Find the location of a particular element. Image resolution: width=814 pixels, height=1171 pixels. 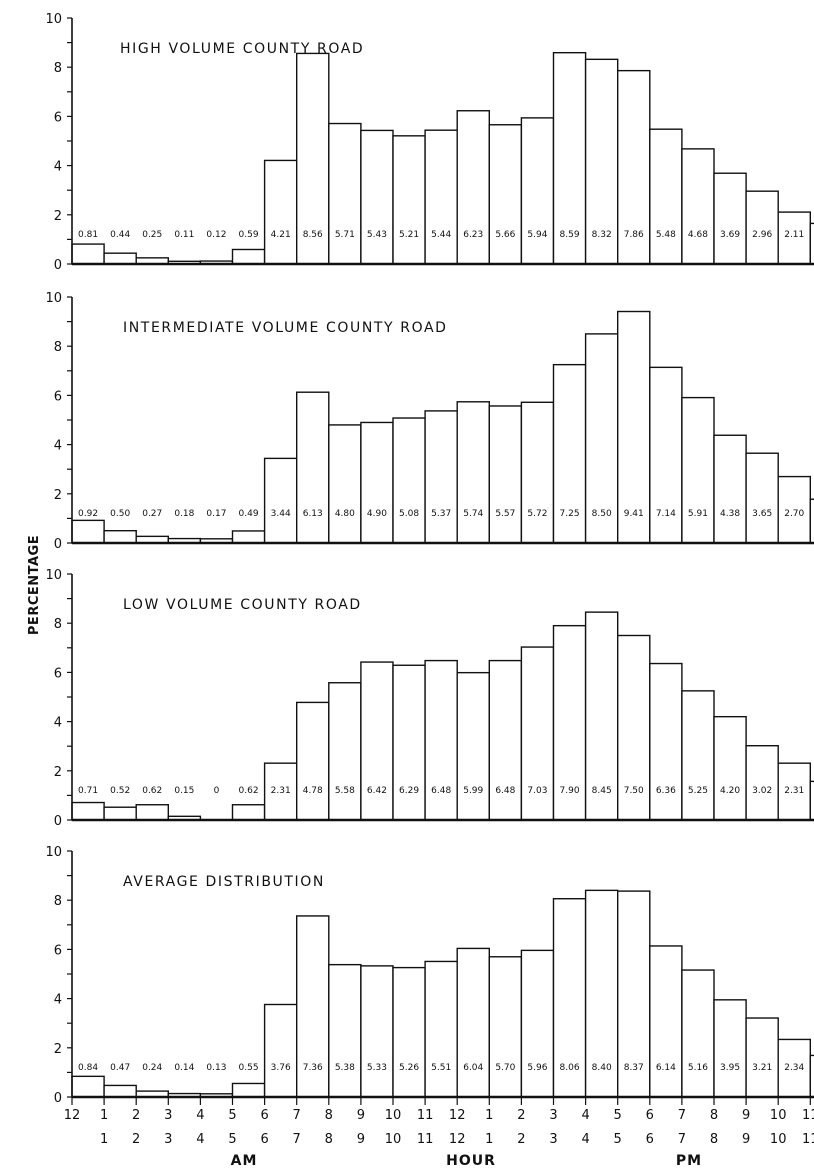

value-label: 7.90 is located at coordinates (570, 791).